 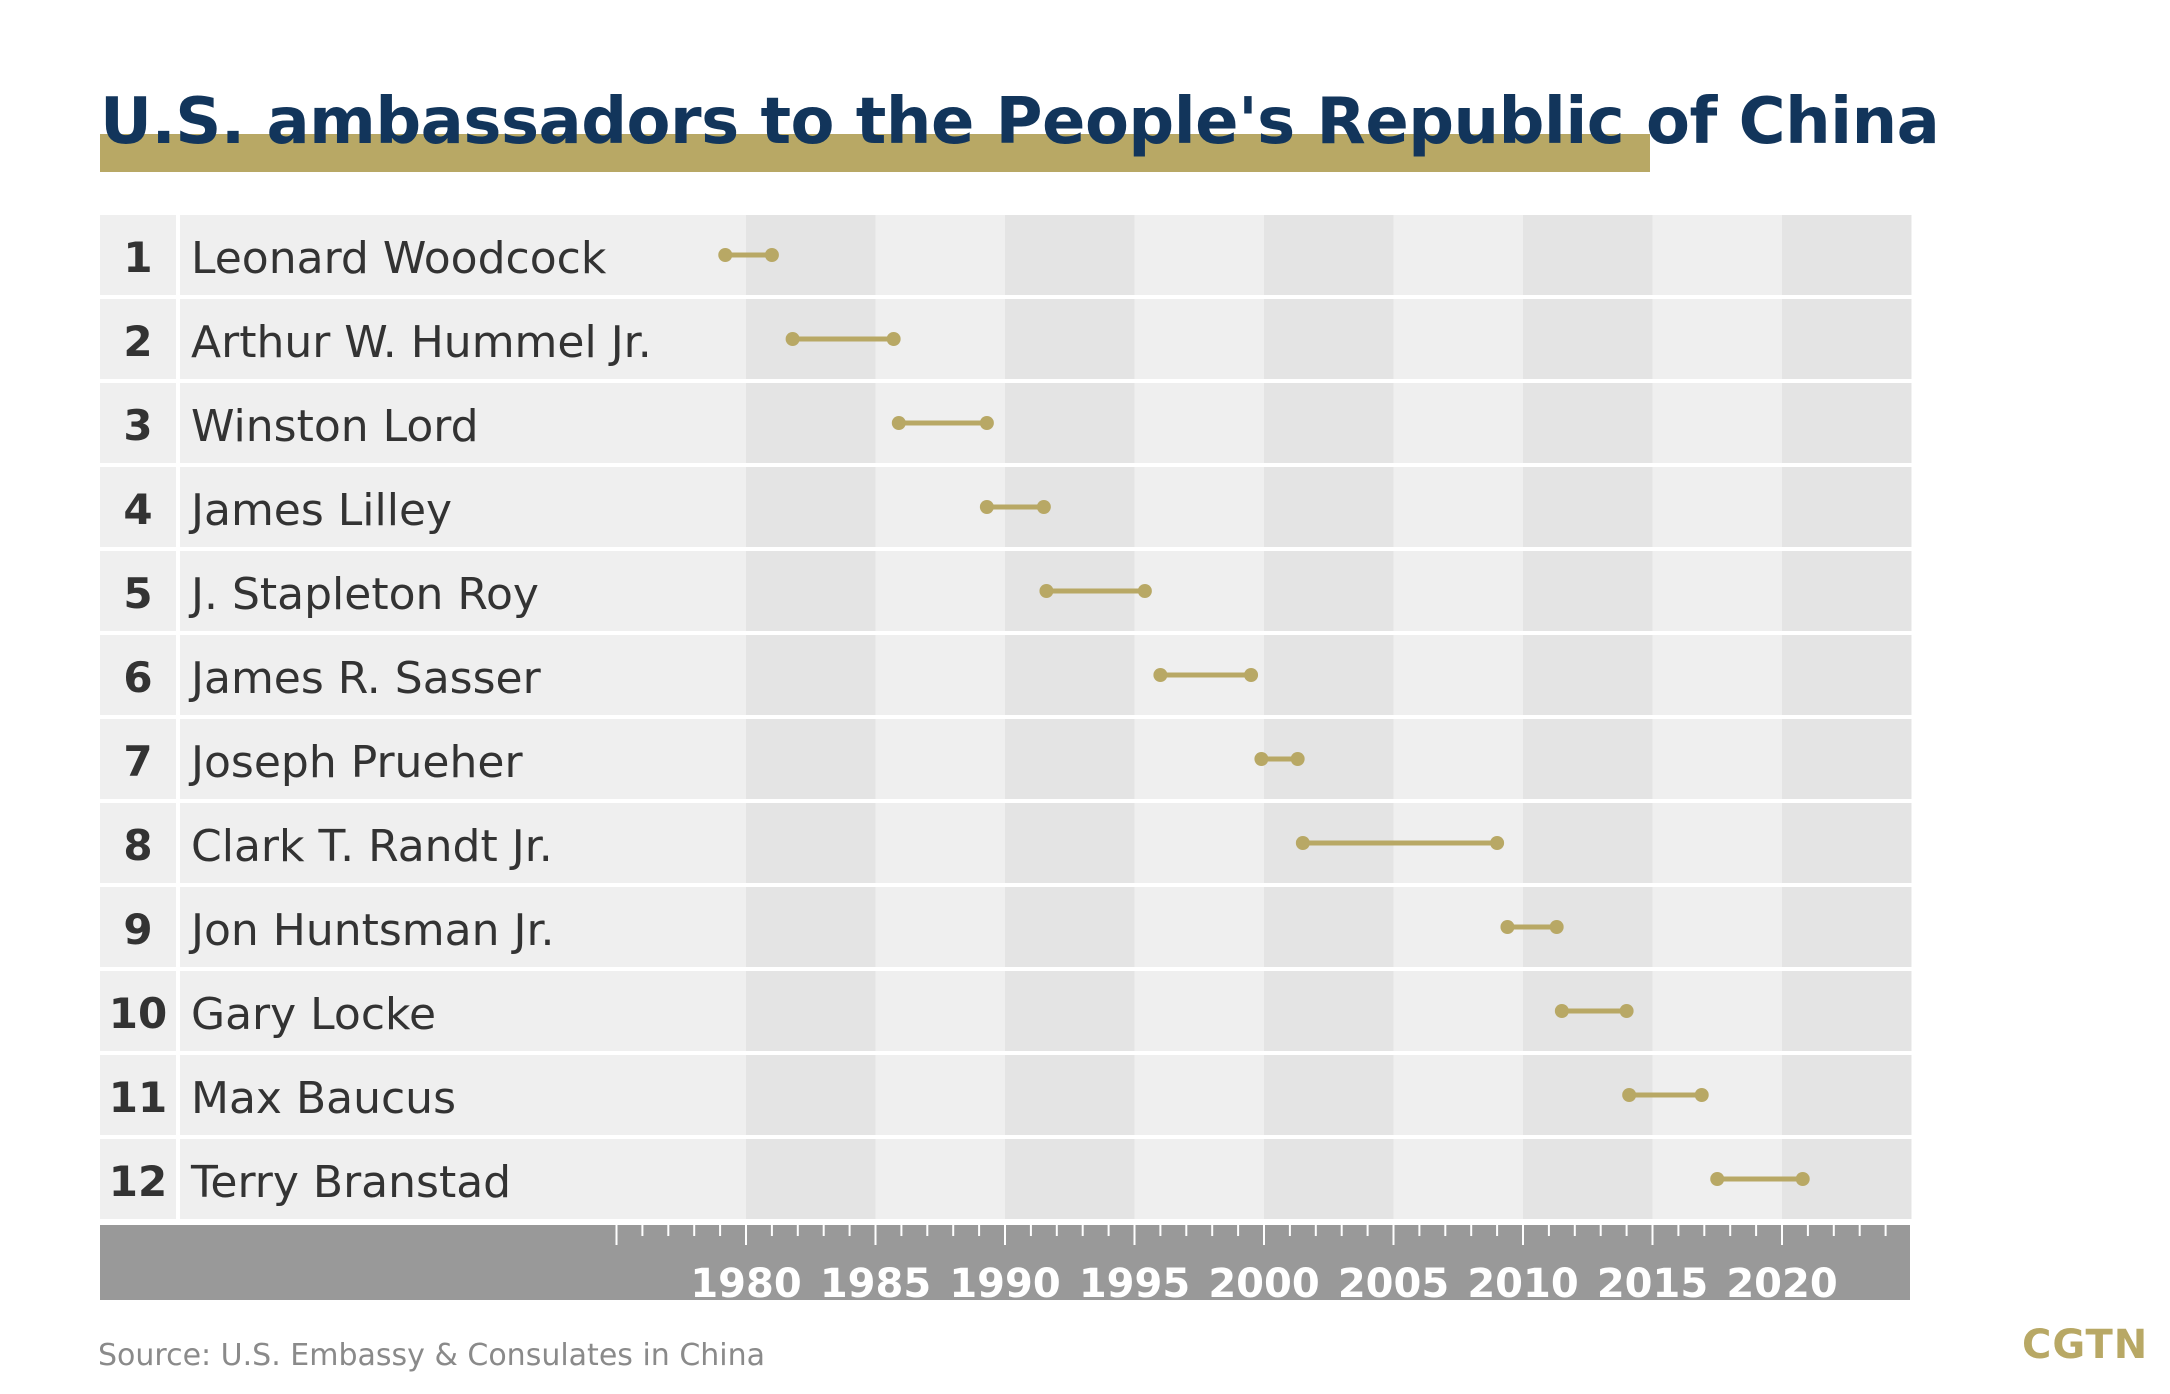 What do you see at coordinates (323, 1098) in the screenshot?
I see `ambassador-name: Max Baucus` at bounding box center [323, 1098].